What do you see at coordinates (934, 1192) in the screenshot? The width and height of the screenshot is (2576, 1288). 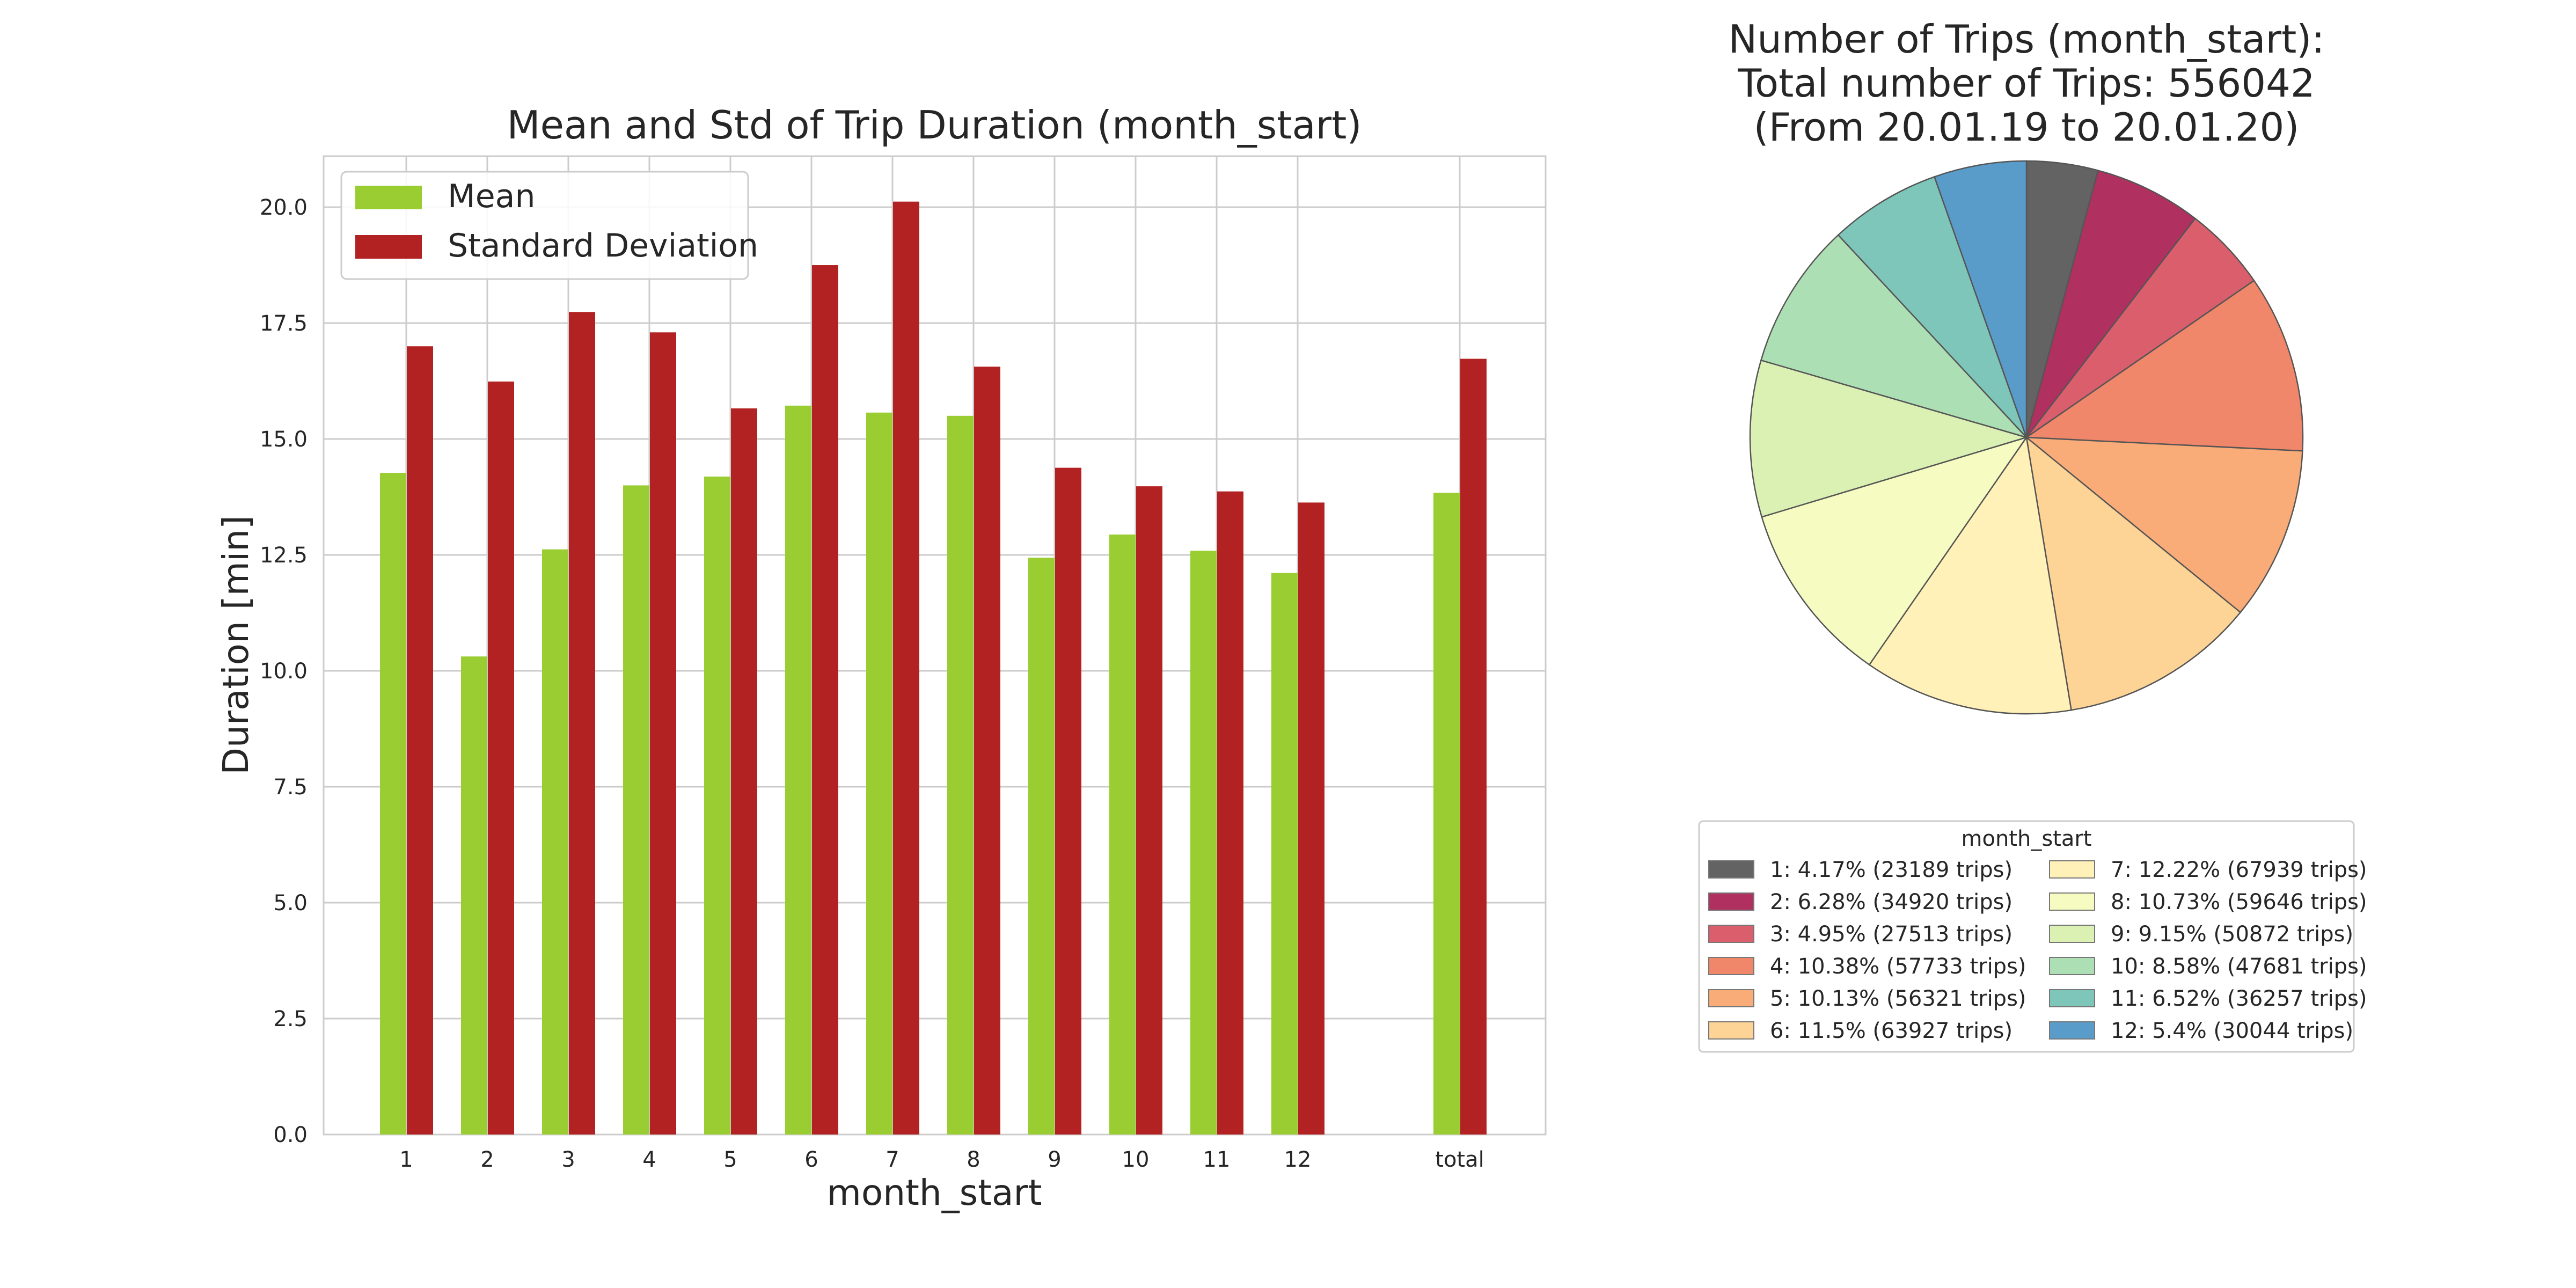 I see `bar-x-axis-label: month_start` at bounding box center [934, 1192].